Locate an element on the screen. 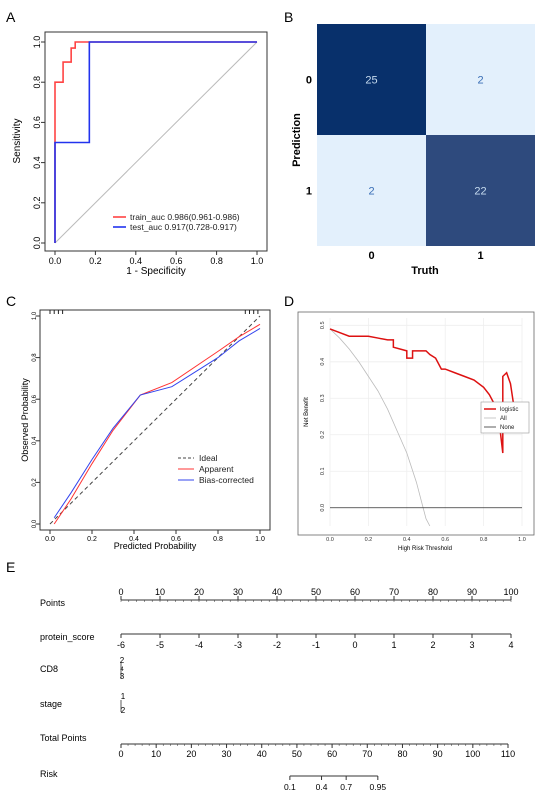 Image resolution: width=554 pixels, height=798 pixels. decision-curve-y-axis-label: Net Benefit is located at coordinates (307, 412).